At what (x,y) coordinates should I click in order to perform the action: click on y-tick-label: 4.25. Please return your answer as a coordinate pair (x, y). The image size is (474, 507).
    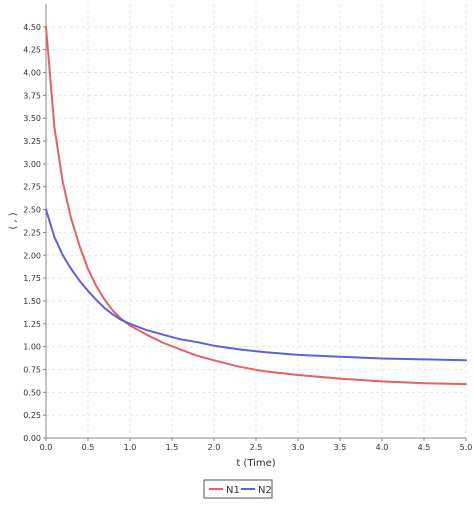
    Looking at the image, I should click on (32, 50).